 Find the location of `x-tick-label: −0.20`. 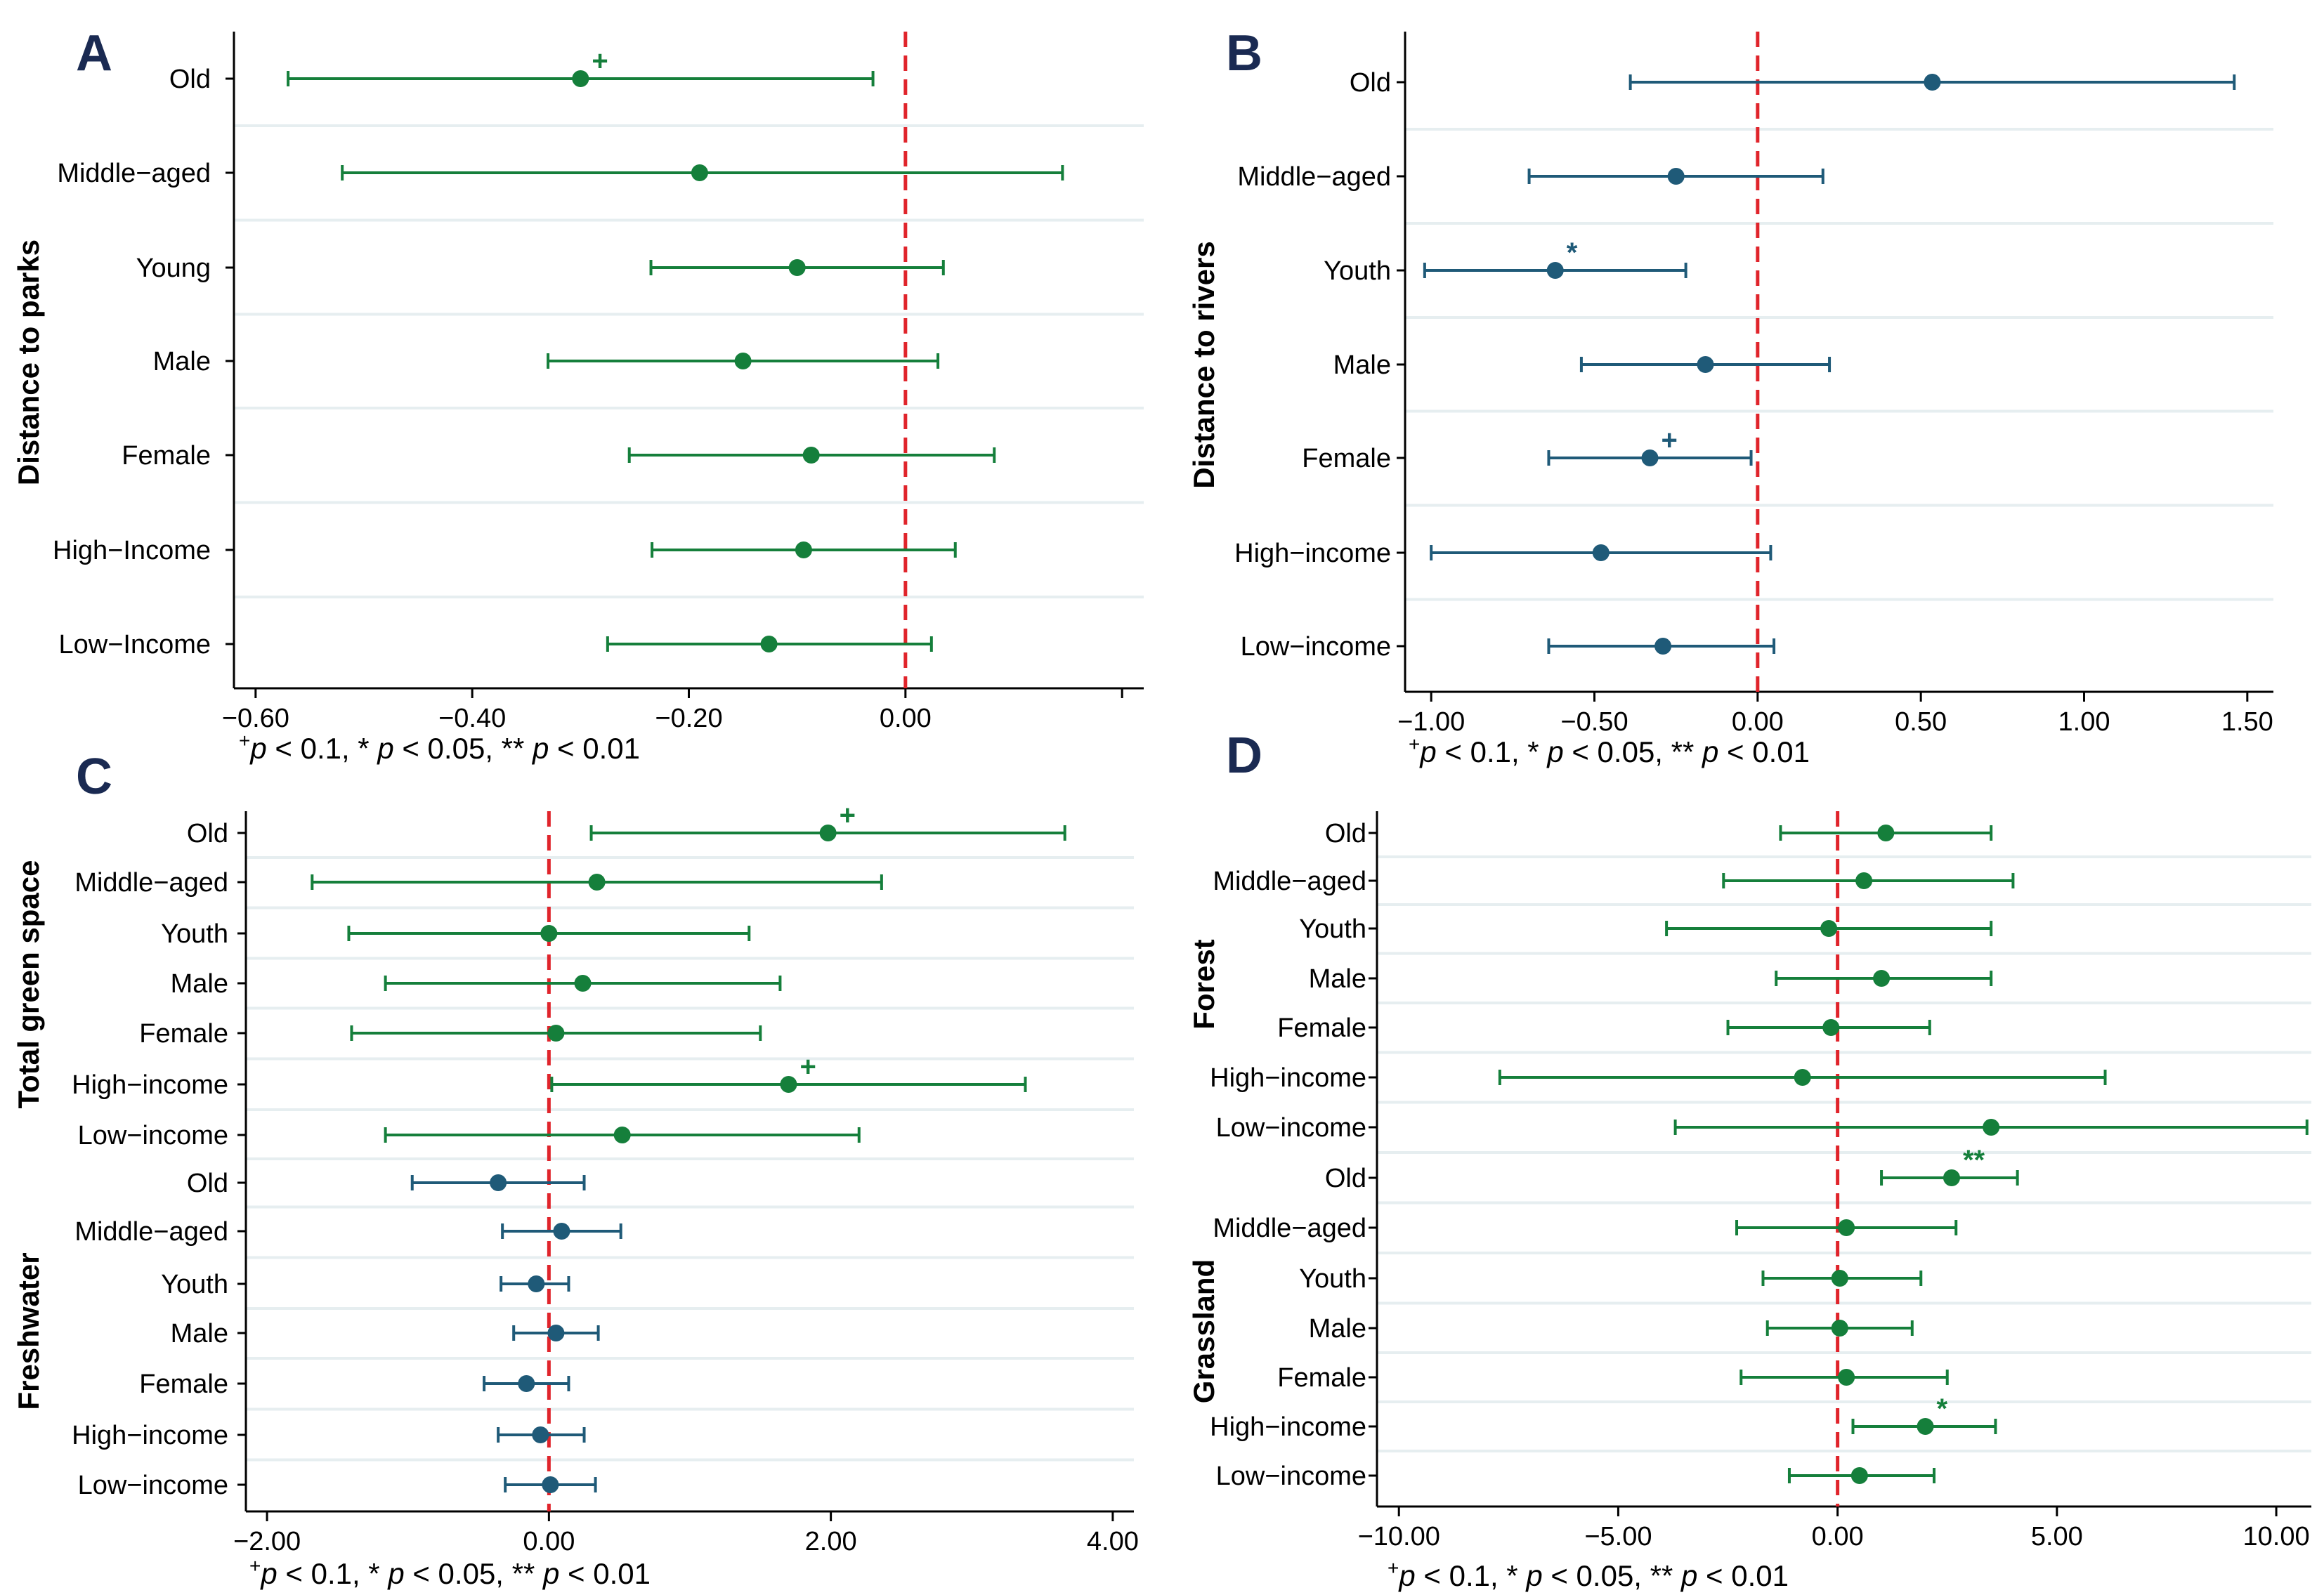

x-tick-label: −0.20 is located at coordinates (688, 718).